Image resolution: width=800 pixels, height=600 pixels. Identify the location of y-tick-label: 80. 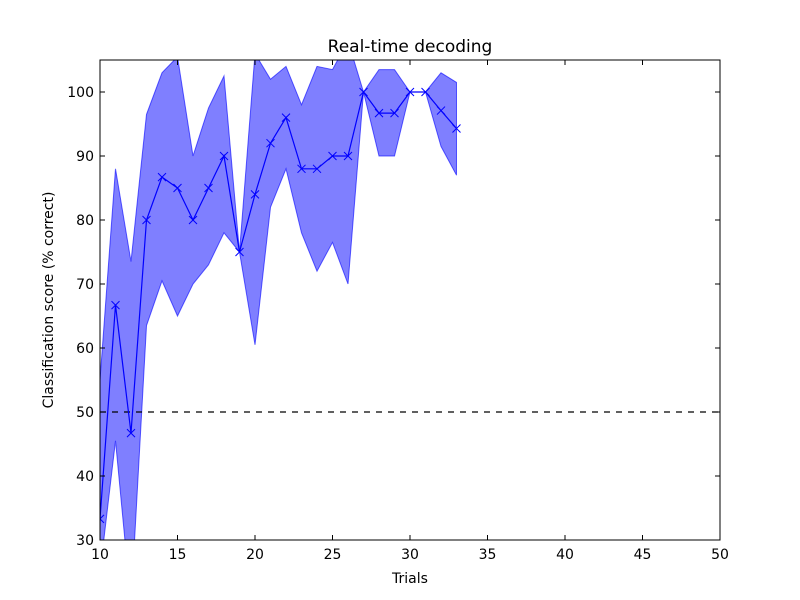
(85, 221).